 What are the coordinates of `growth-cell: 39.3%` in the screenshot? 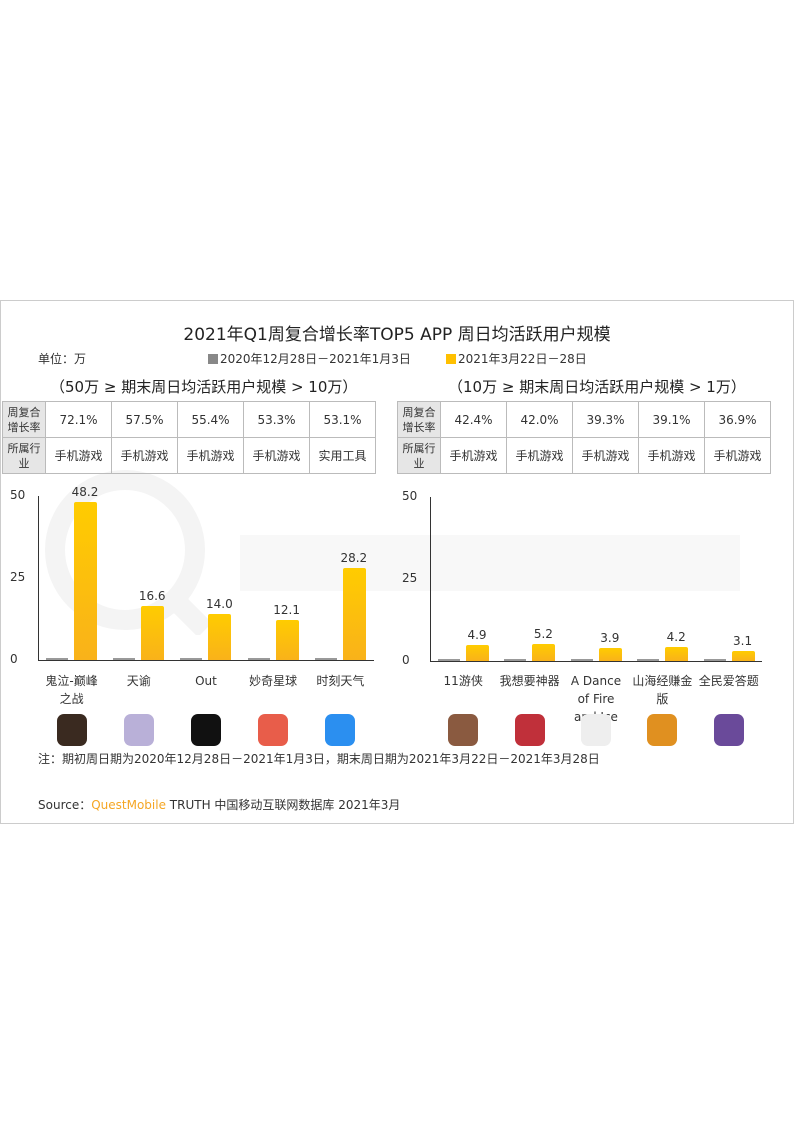 It's located at (605, 419).